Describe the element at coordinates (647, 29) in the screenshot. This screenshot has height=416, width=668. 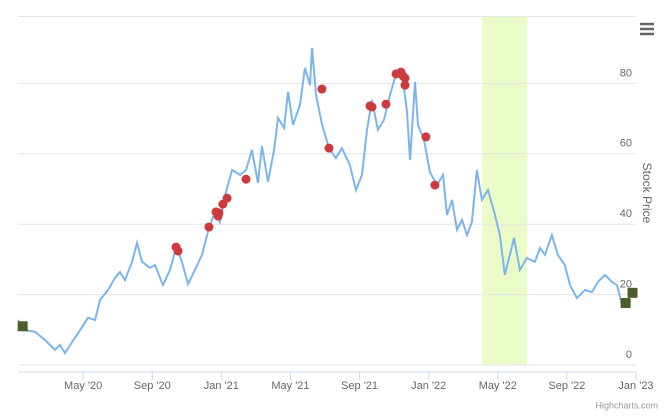
I see `menu-button` at that location.